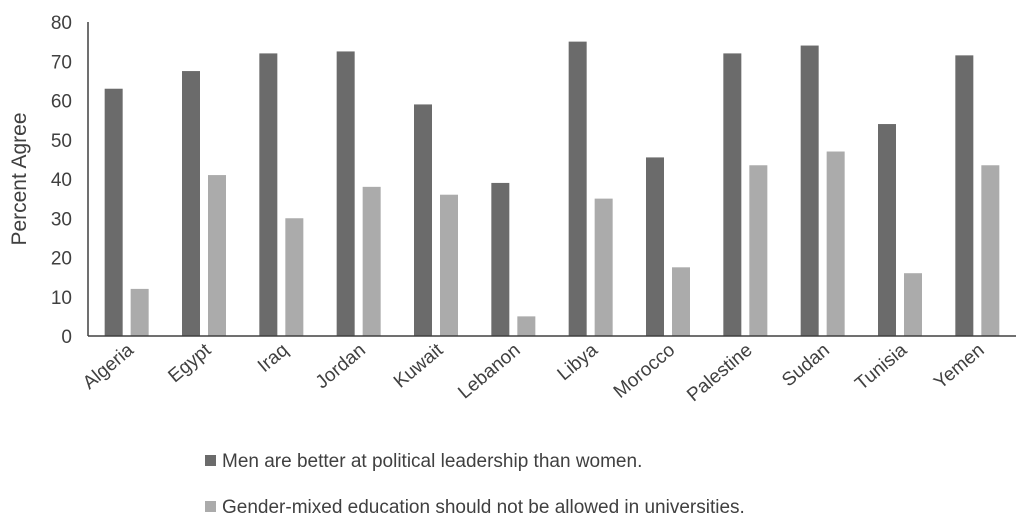 The height and width of the screenshot is (528, 1027). I want to click on y-axis-title: Percent Agree, so click(19, 178).